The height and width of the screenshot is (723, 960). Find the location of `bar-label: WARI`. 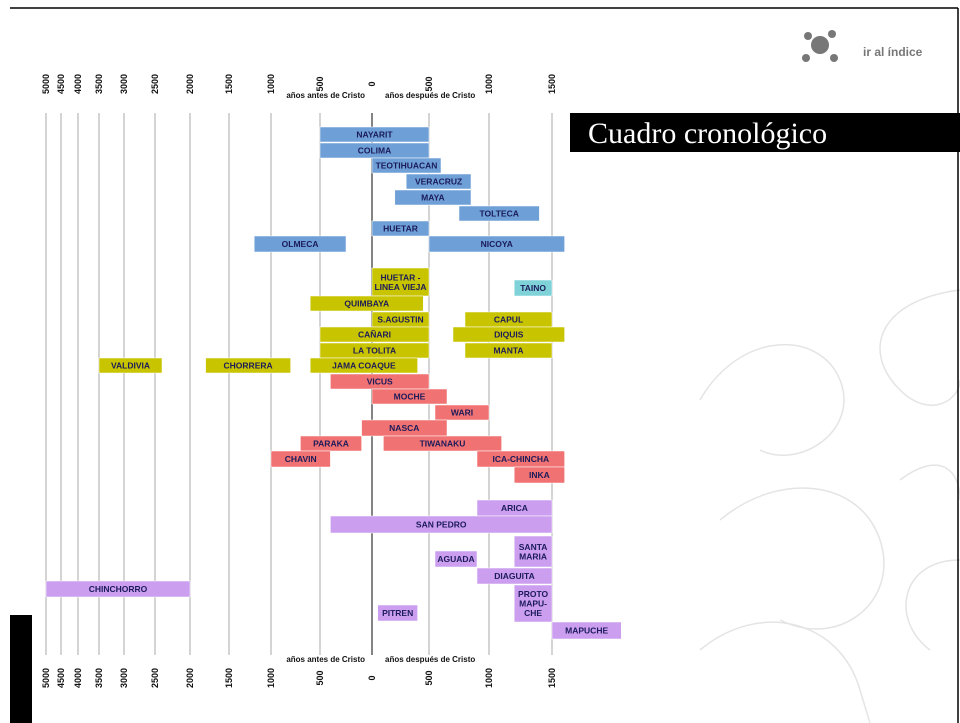

bar-label: WARI is located at coordinates (462, 413).